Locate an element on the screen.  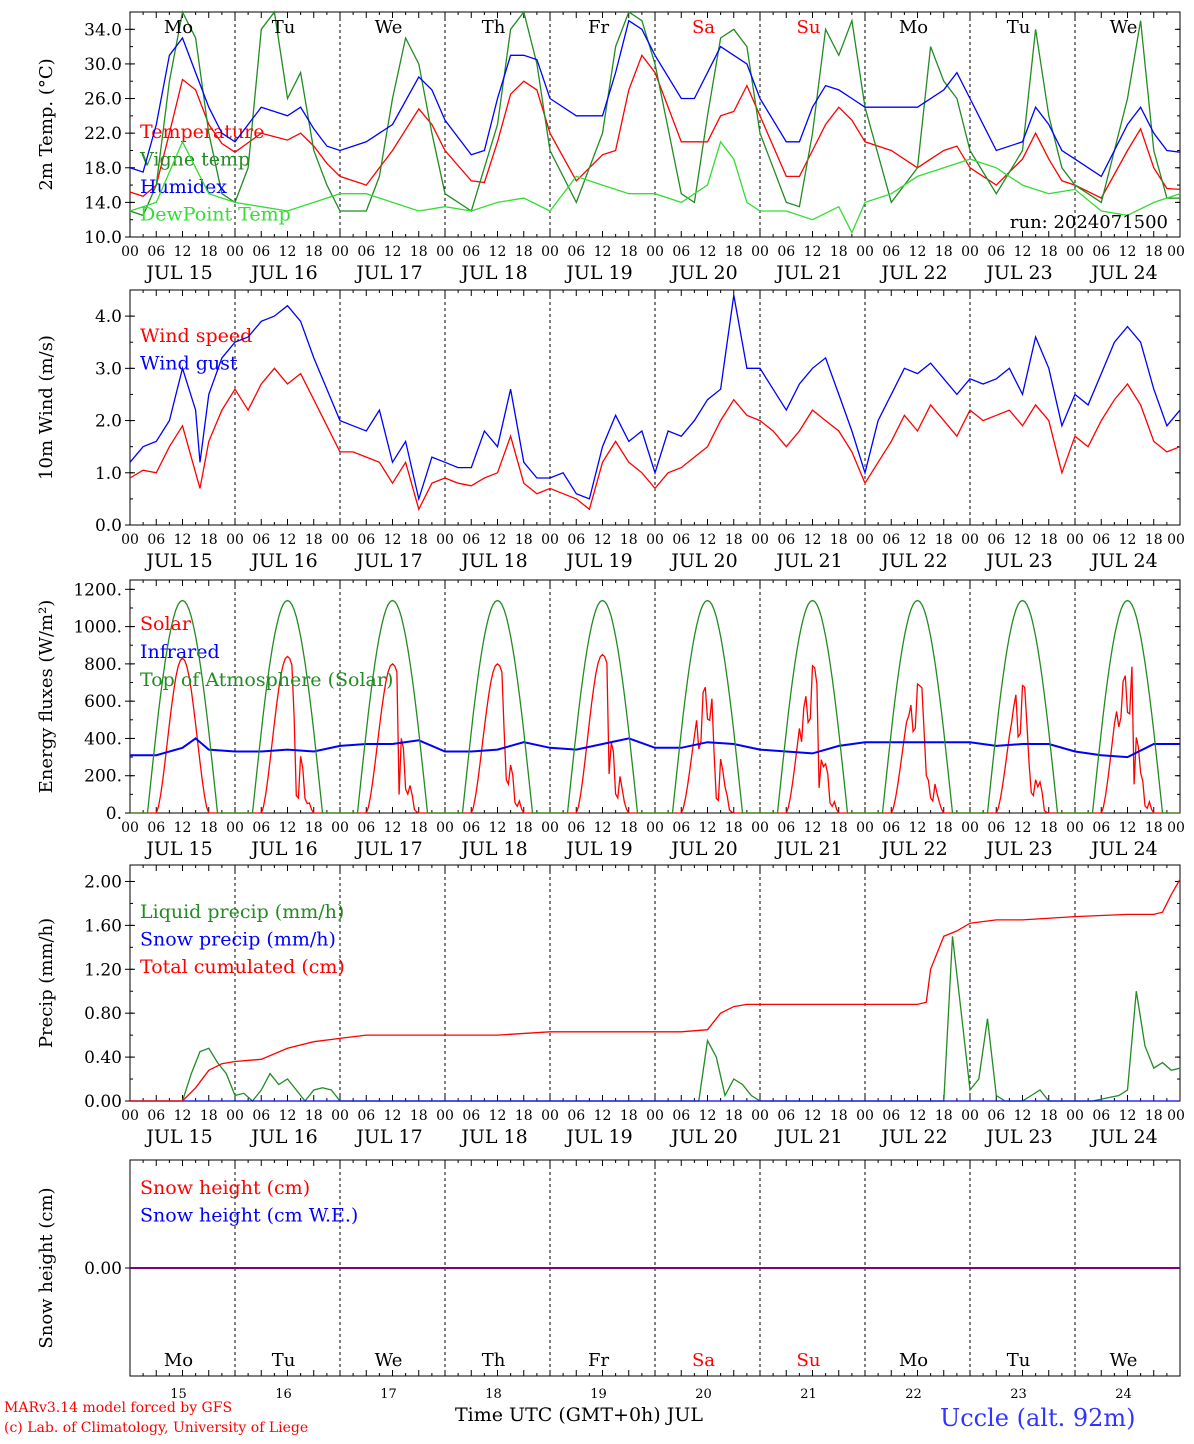
day-number-label: 20 is located at coordinates (703, 1394).